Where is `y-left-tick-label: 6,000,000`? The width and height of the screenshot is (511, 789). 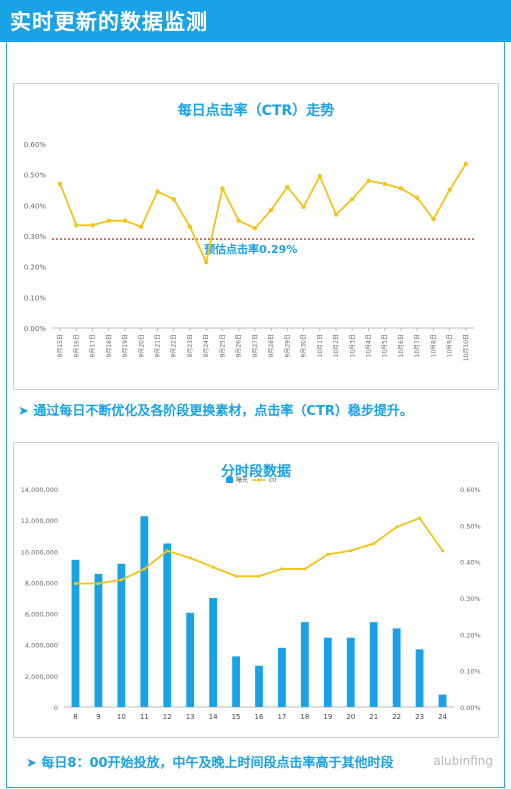
y-left-tick-label: 6,000,000 is located at coordinates (41, 615).